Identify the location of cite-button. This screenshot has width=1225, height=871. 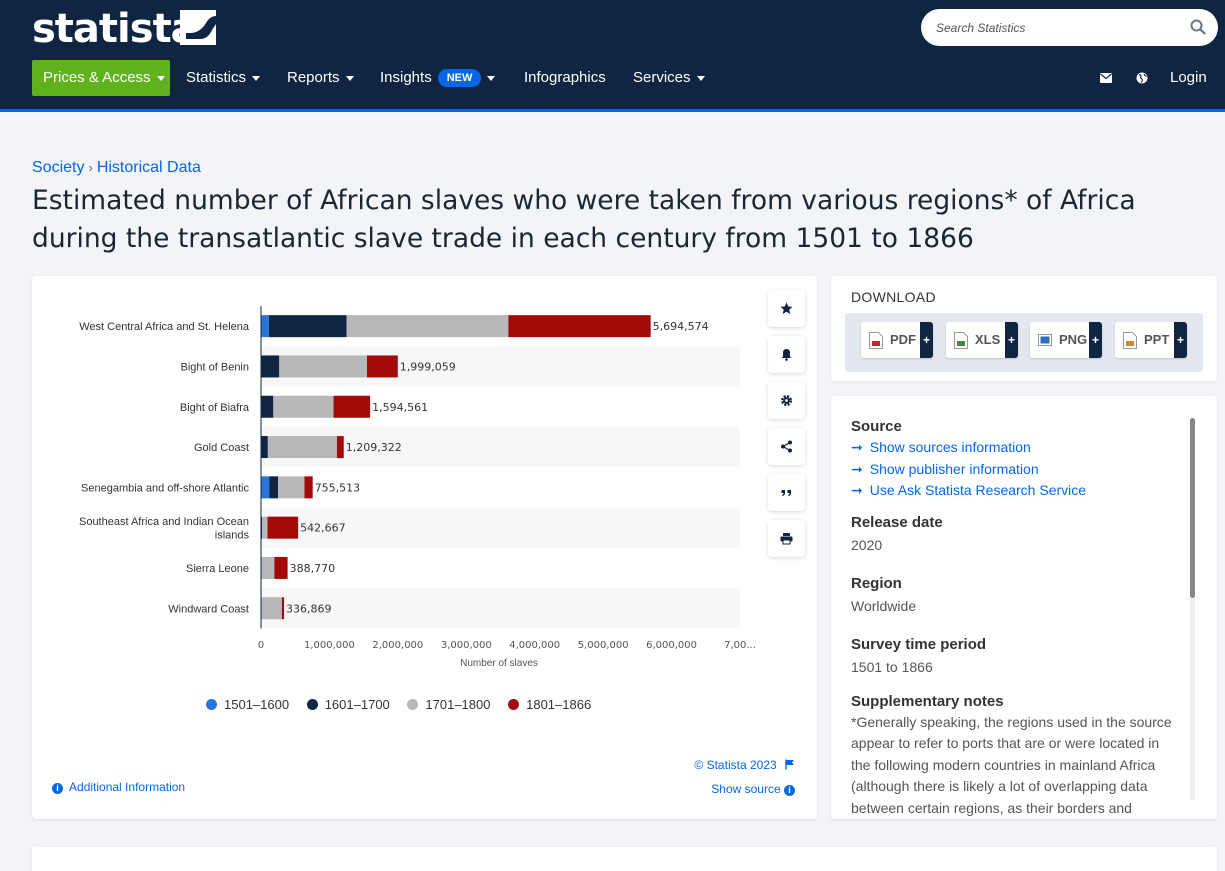
(786, 492).